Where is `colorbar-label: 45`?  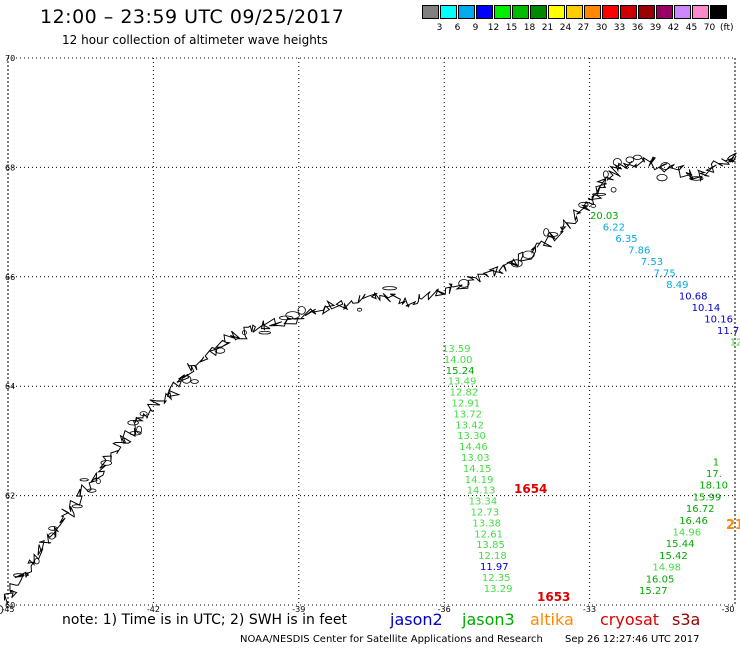 colorbar-label: 45 is located at coordinates (691, 28).